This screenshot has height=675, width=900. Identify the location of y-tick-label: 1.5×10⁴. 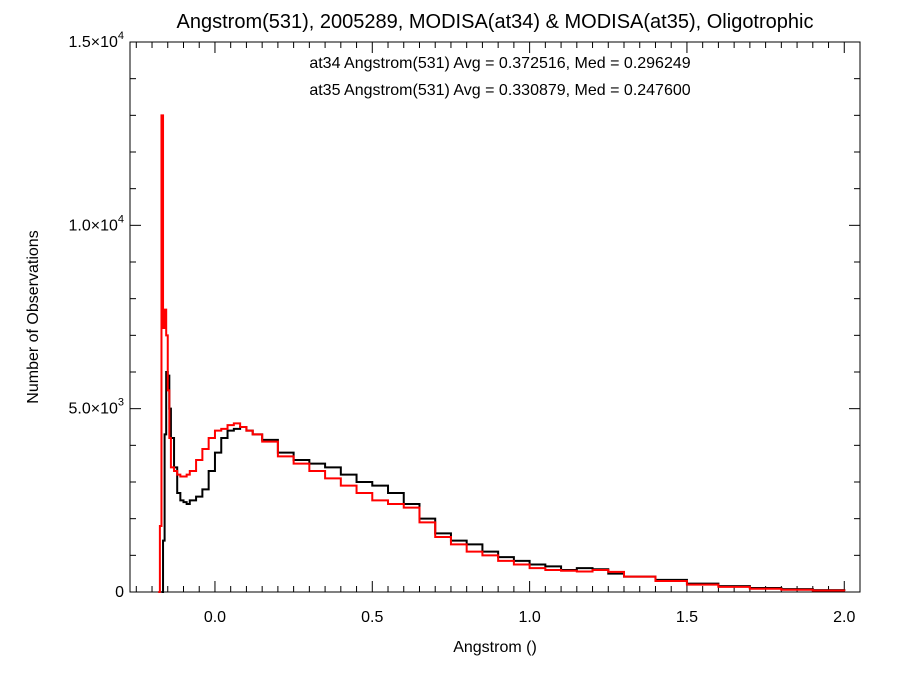
(96, 40).